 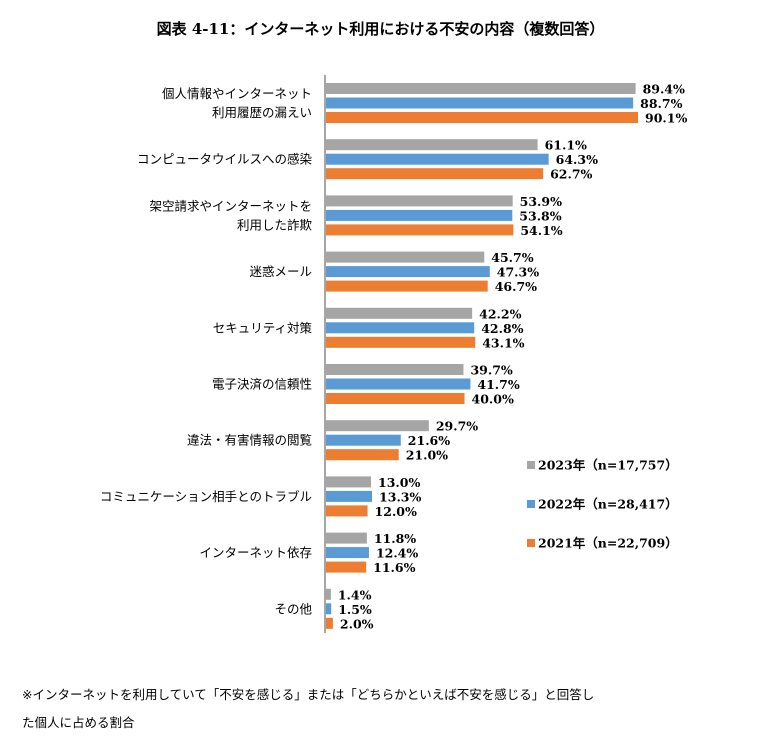 I want to click on data-label: 47.3%, so click(x=518, y=272).